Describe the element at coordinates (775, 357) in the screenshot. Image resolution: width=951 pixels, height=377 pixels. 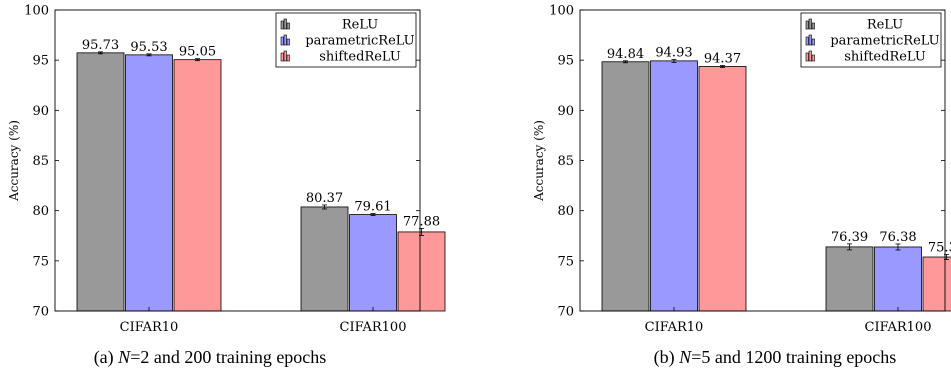
I see `panel-caption: (b) N=5 and 1200 training epochs` at that location.